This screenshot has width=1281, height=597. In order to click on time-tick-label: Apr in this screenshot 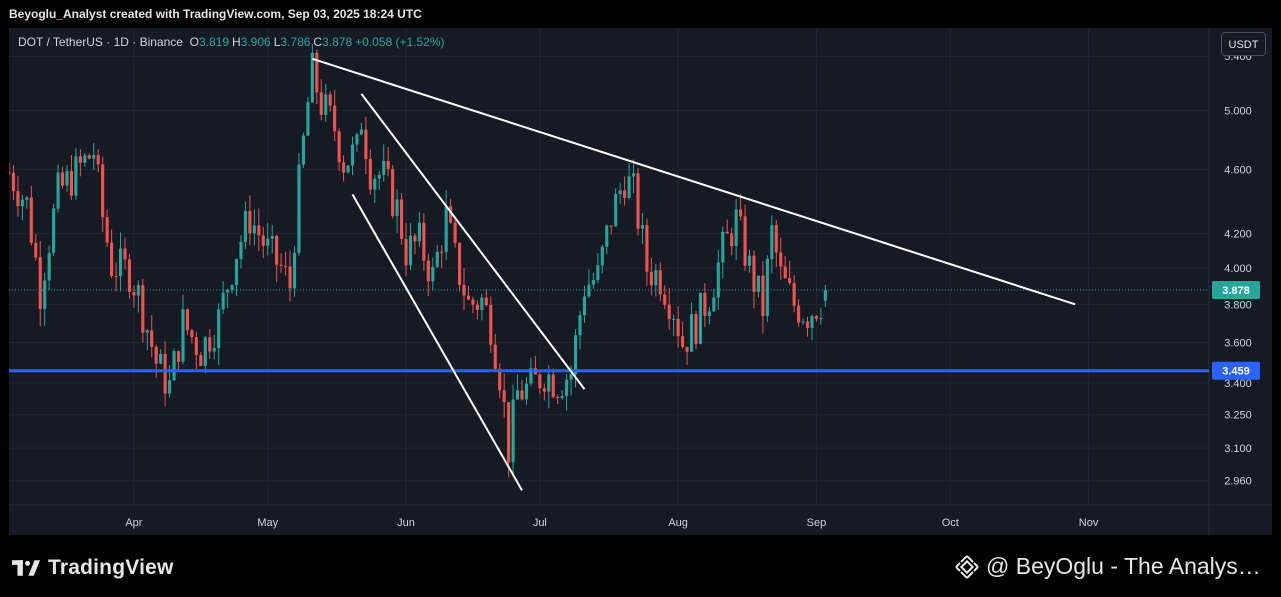, I will do `click(133, 523)`.